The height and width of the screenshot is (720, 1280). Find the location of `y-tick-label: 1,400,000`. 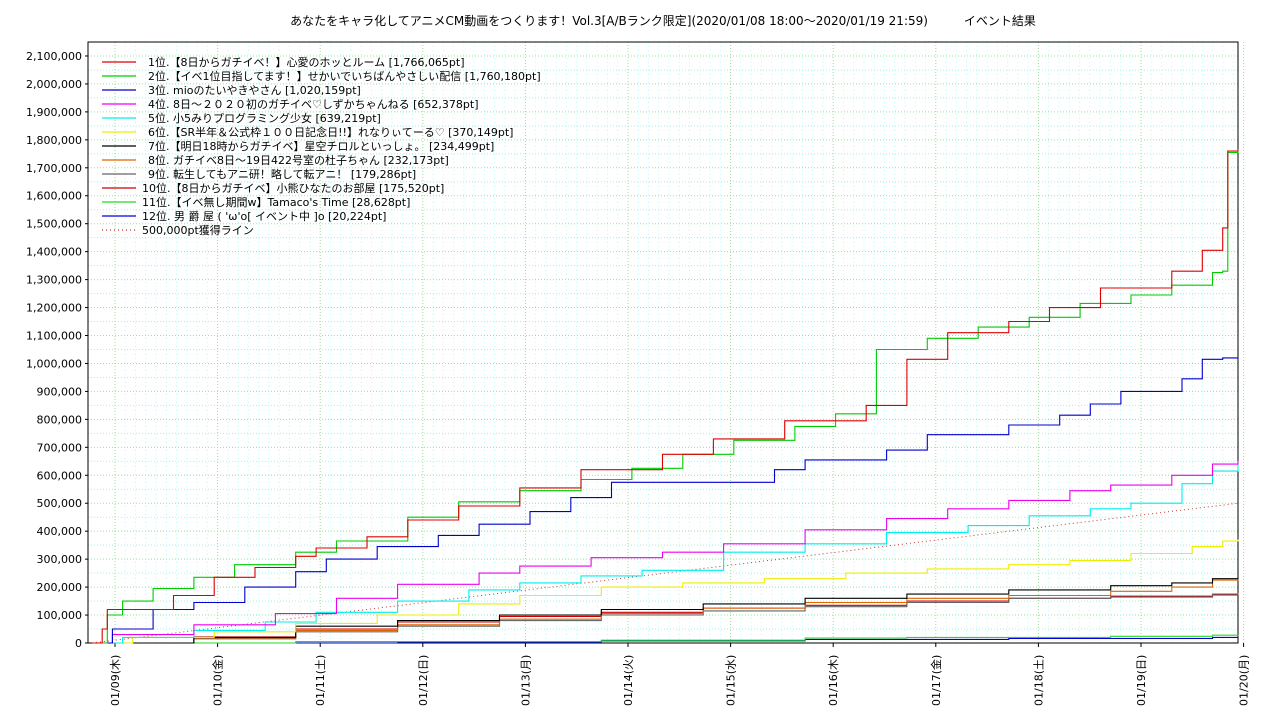

y-tick-label: 1,400,000 is located at coordinates (54, 252).